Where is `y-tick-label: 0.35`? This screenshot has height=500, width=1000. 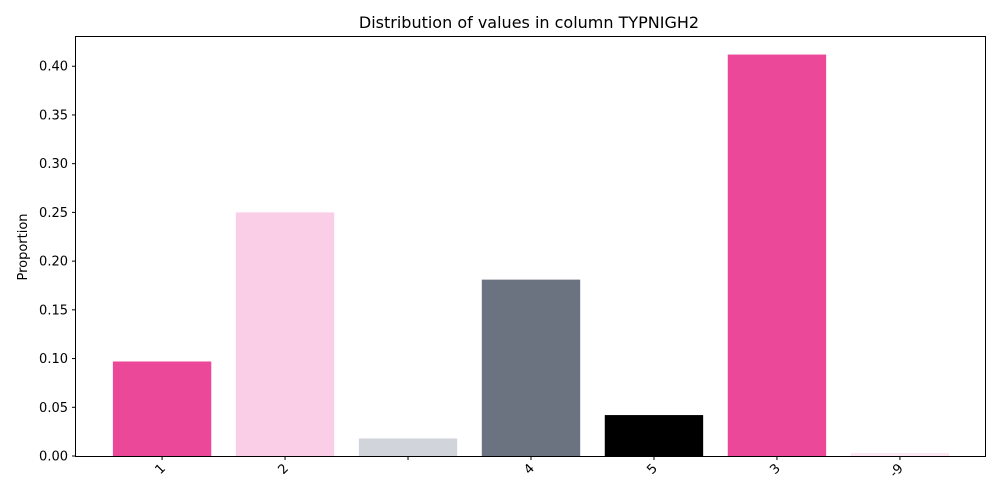
y-tick-label: 0.35 is located at coordinates (53, 115).